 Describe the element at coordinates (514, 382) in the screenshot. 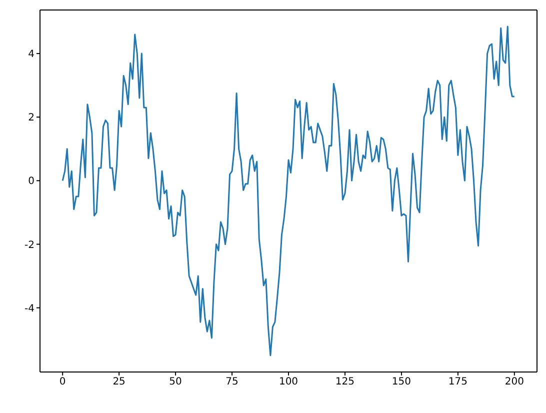

I see `x-tick-label: 200` at that location.